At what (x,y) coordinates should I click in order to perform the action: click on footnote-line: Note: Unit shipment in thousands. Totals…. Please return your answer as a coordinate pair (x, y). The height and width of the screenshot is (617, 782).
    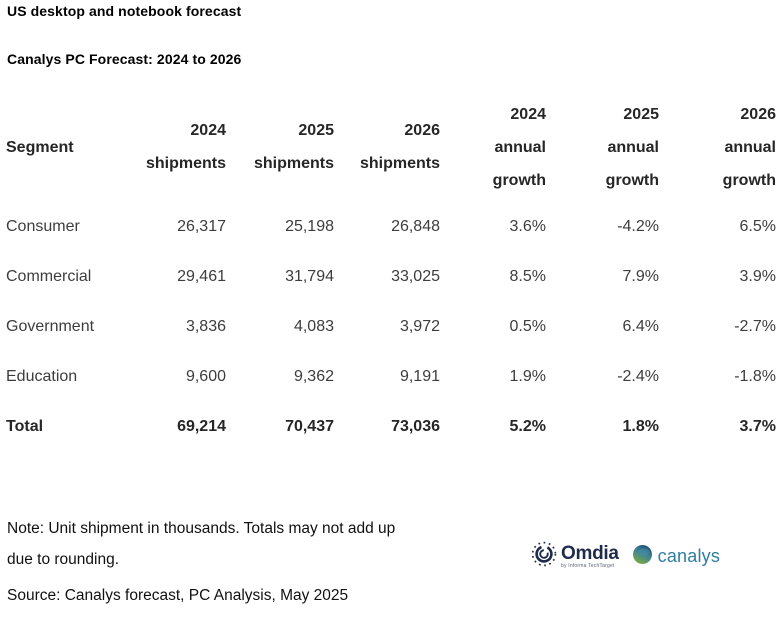
    Looking at the image, I should click on (201, 528).